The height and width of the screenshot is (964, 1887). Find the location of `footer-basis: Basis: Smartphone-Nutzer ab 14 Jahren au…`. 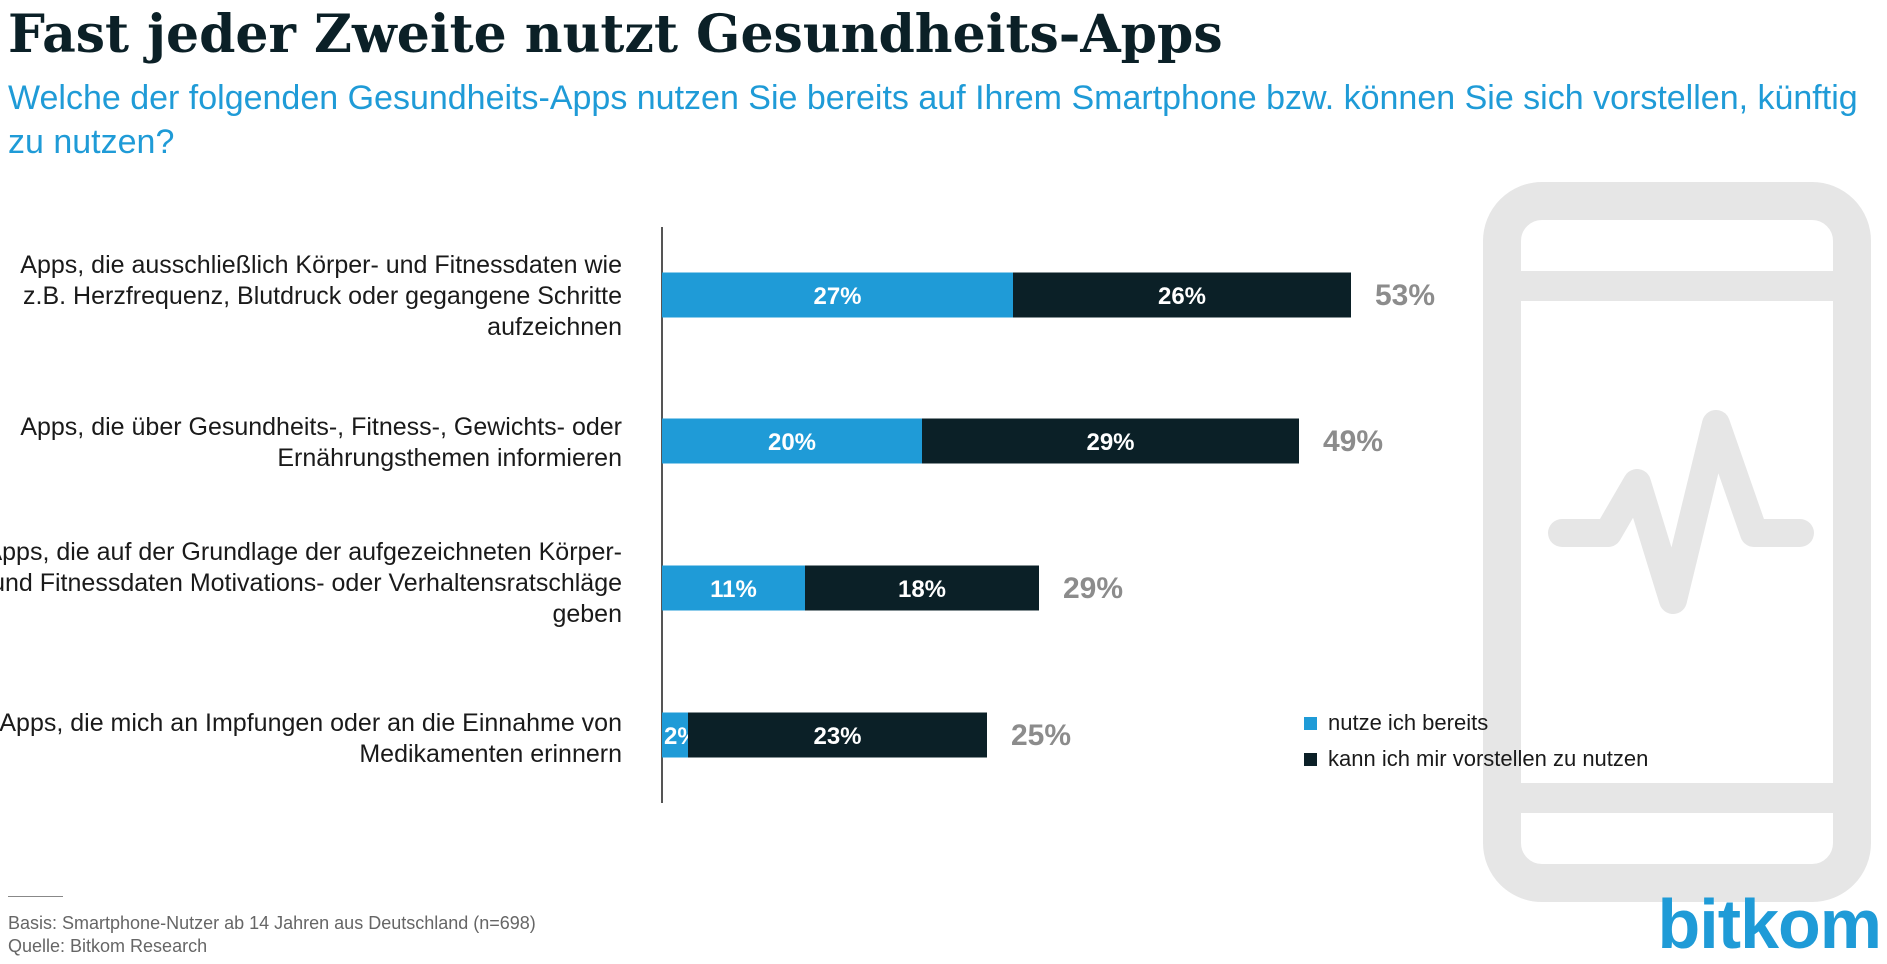

footer-basis: Basis: Smartphone-Nutzer ab 14 Jahren au… is located at coordinates (272, 923).